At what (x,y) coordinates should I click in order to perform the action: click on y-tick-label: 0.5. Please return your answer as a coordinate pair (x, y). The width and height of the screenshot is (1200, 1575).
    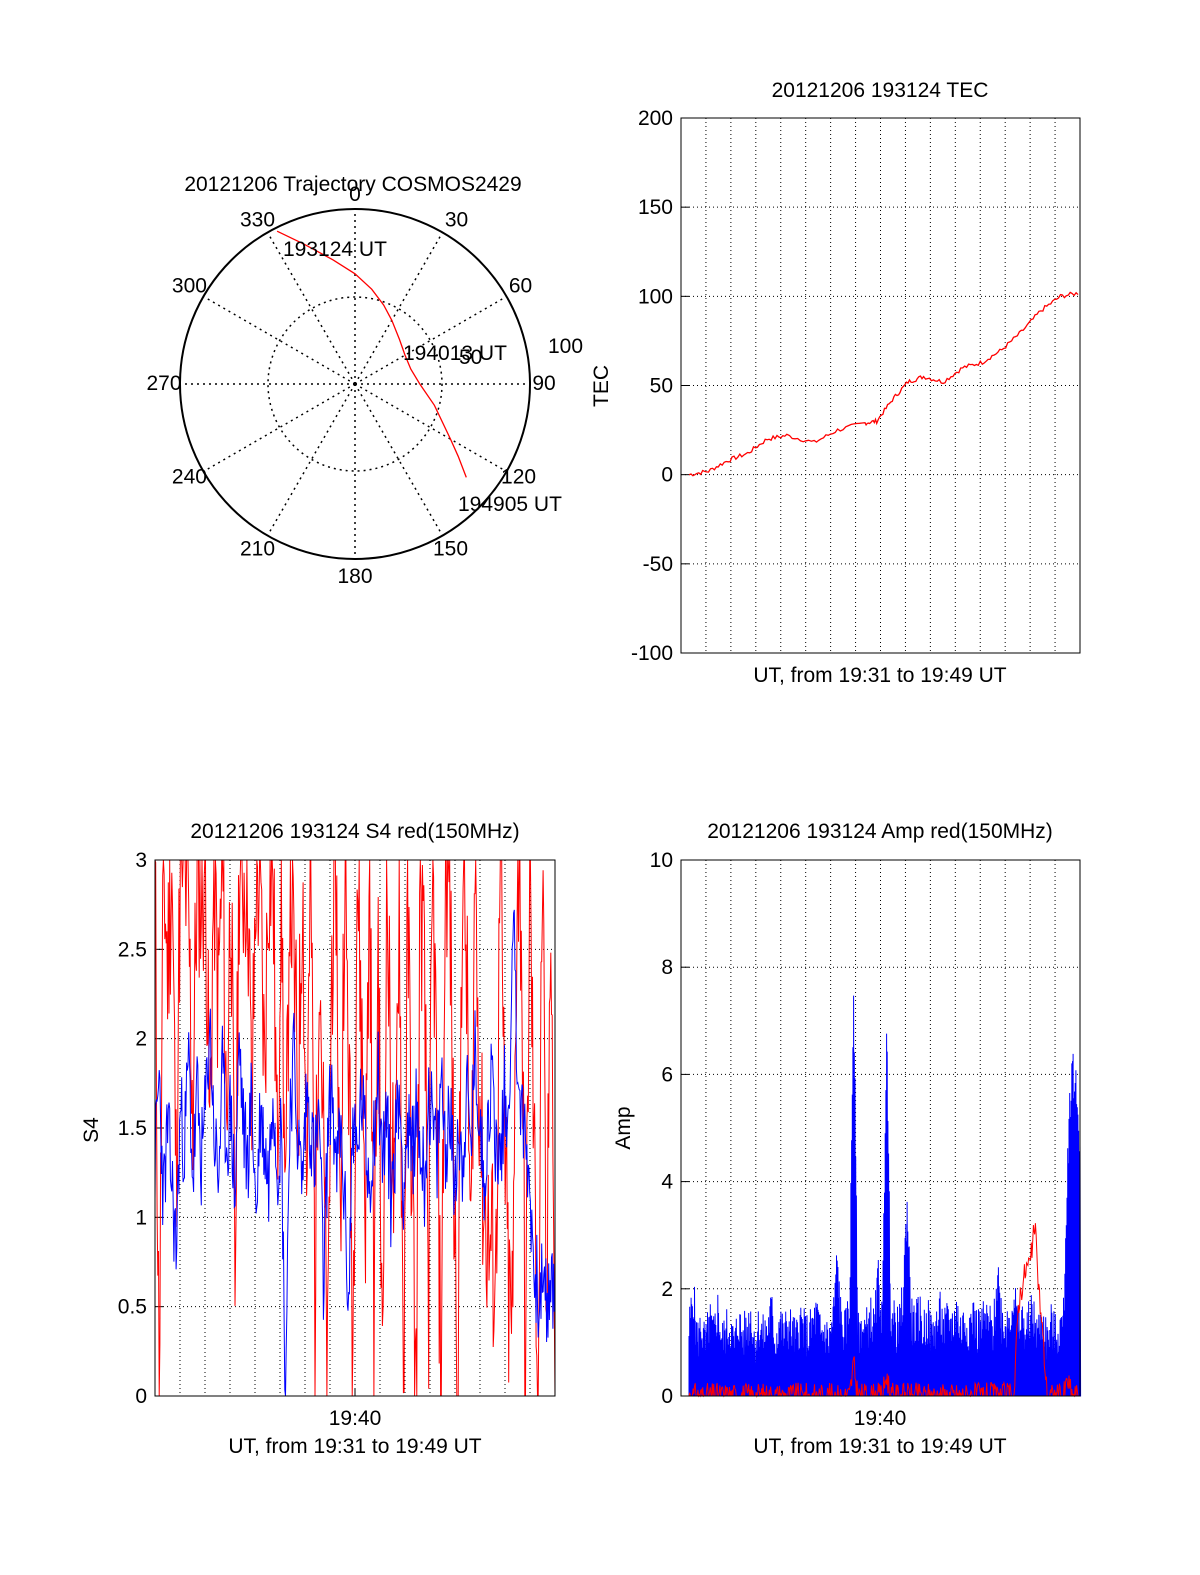
    Looking at the image, I should click on (132, 1307).